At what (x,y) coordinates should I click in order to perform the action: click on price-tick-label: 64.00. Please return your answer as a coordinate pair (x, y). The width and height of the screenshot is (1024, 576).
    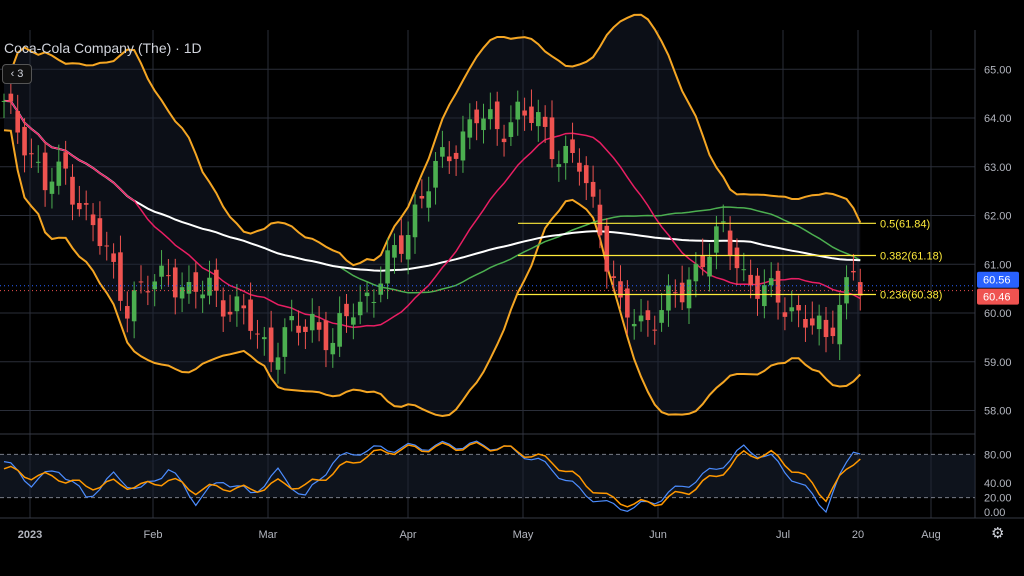
    Looking at the image, I should click on (998, 119).